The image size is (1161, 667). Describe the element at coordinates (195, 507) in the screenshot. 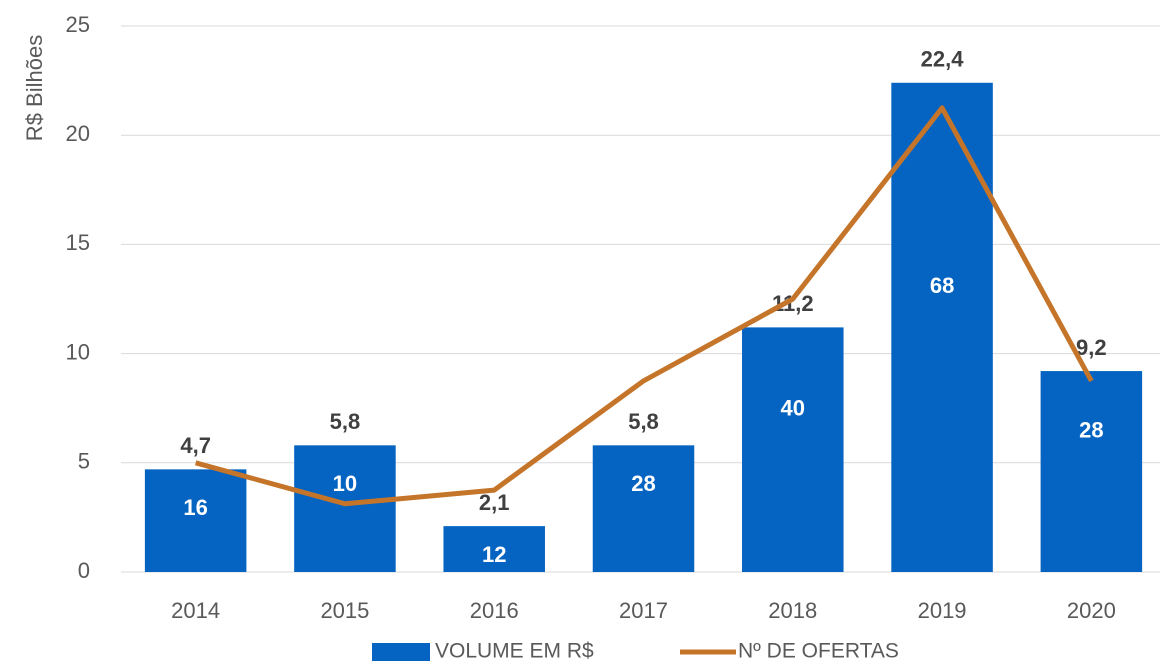

I see `line-value-label: 16` at that location.